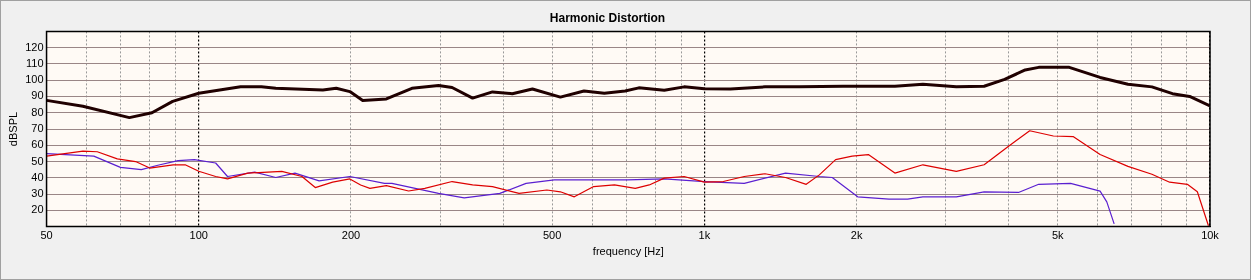 The height and width of the screenshot is (280, 1251). Describe the element at coordinates (1210, 235) in the screenshot. I see `x-tick-label: 10k` at that location.